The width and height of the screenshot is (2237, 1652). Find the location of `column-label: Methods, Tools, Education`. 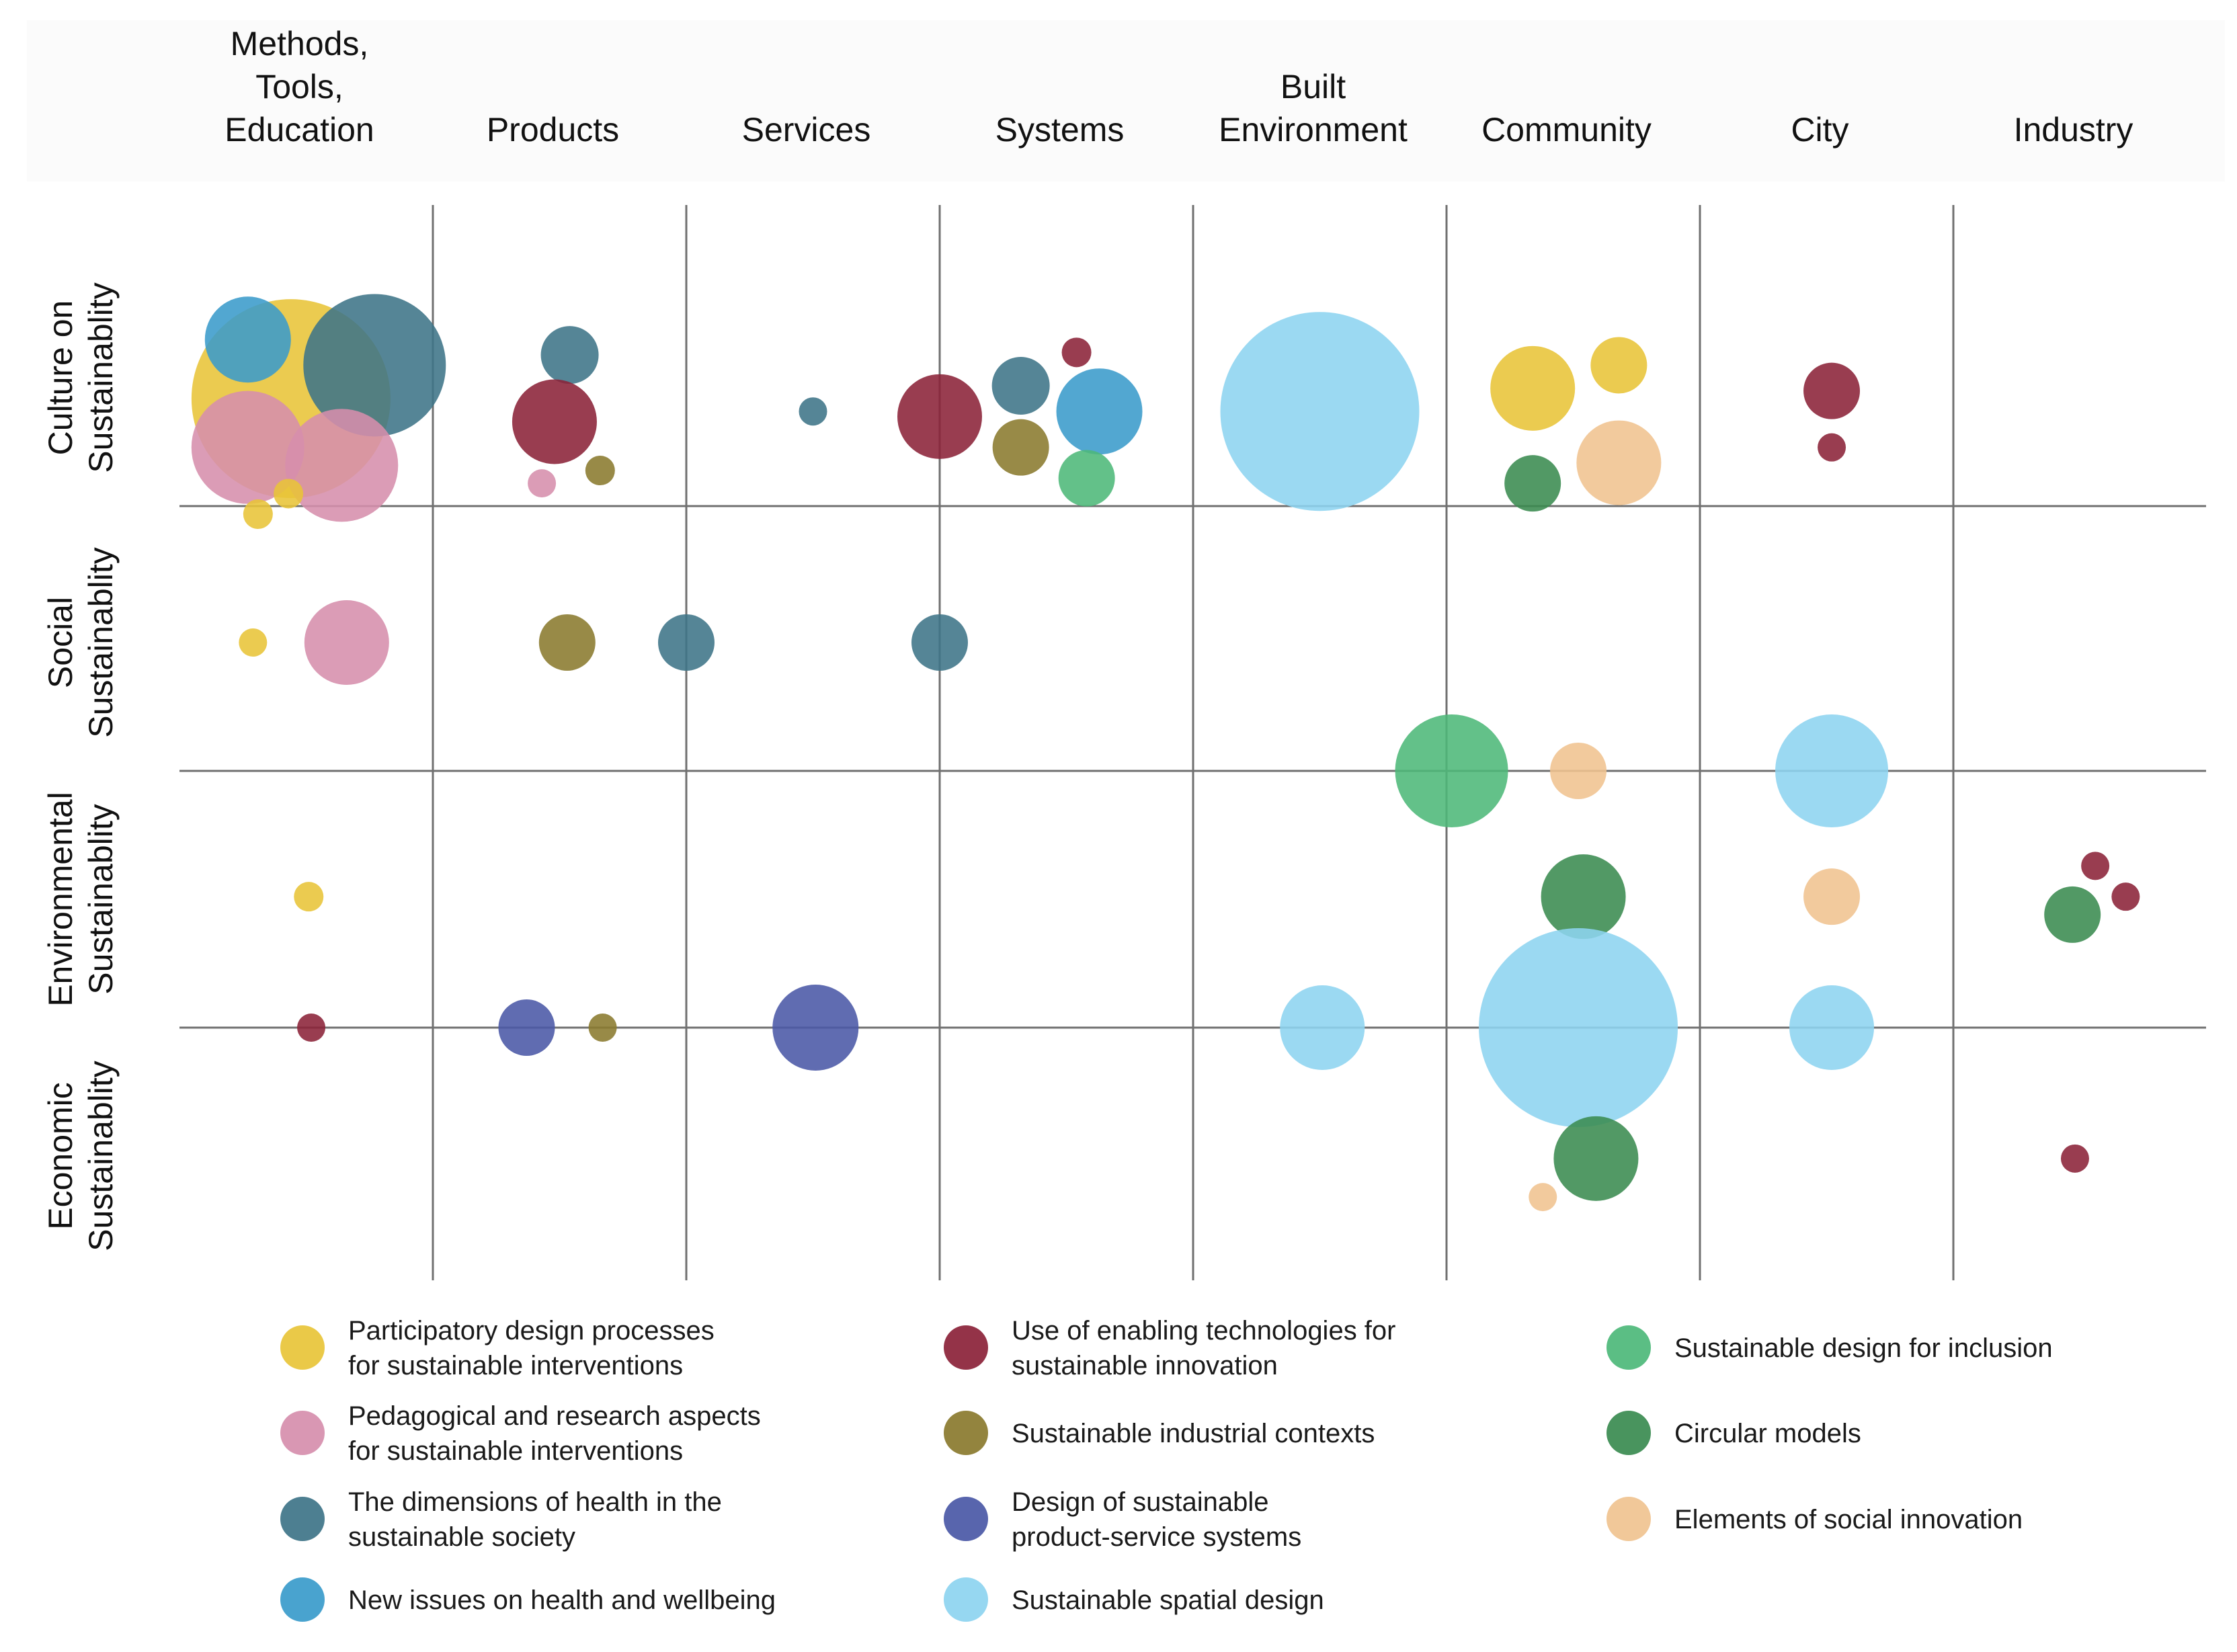

column-label: Methods, Tools, Education is located at coordinates (299, 87).